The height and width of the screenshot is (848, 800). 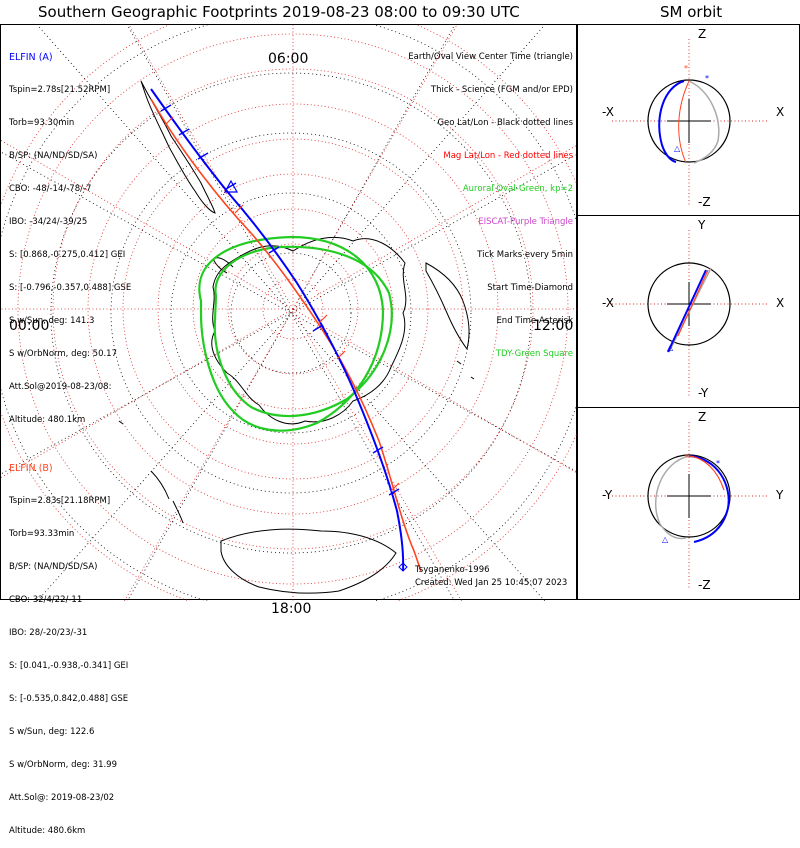 I want to click on elfin-a-line: Altitude: 480.1km, so click(x=47, y=420).